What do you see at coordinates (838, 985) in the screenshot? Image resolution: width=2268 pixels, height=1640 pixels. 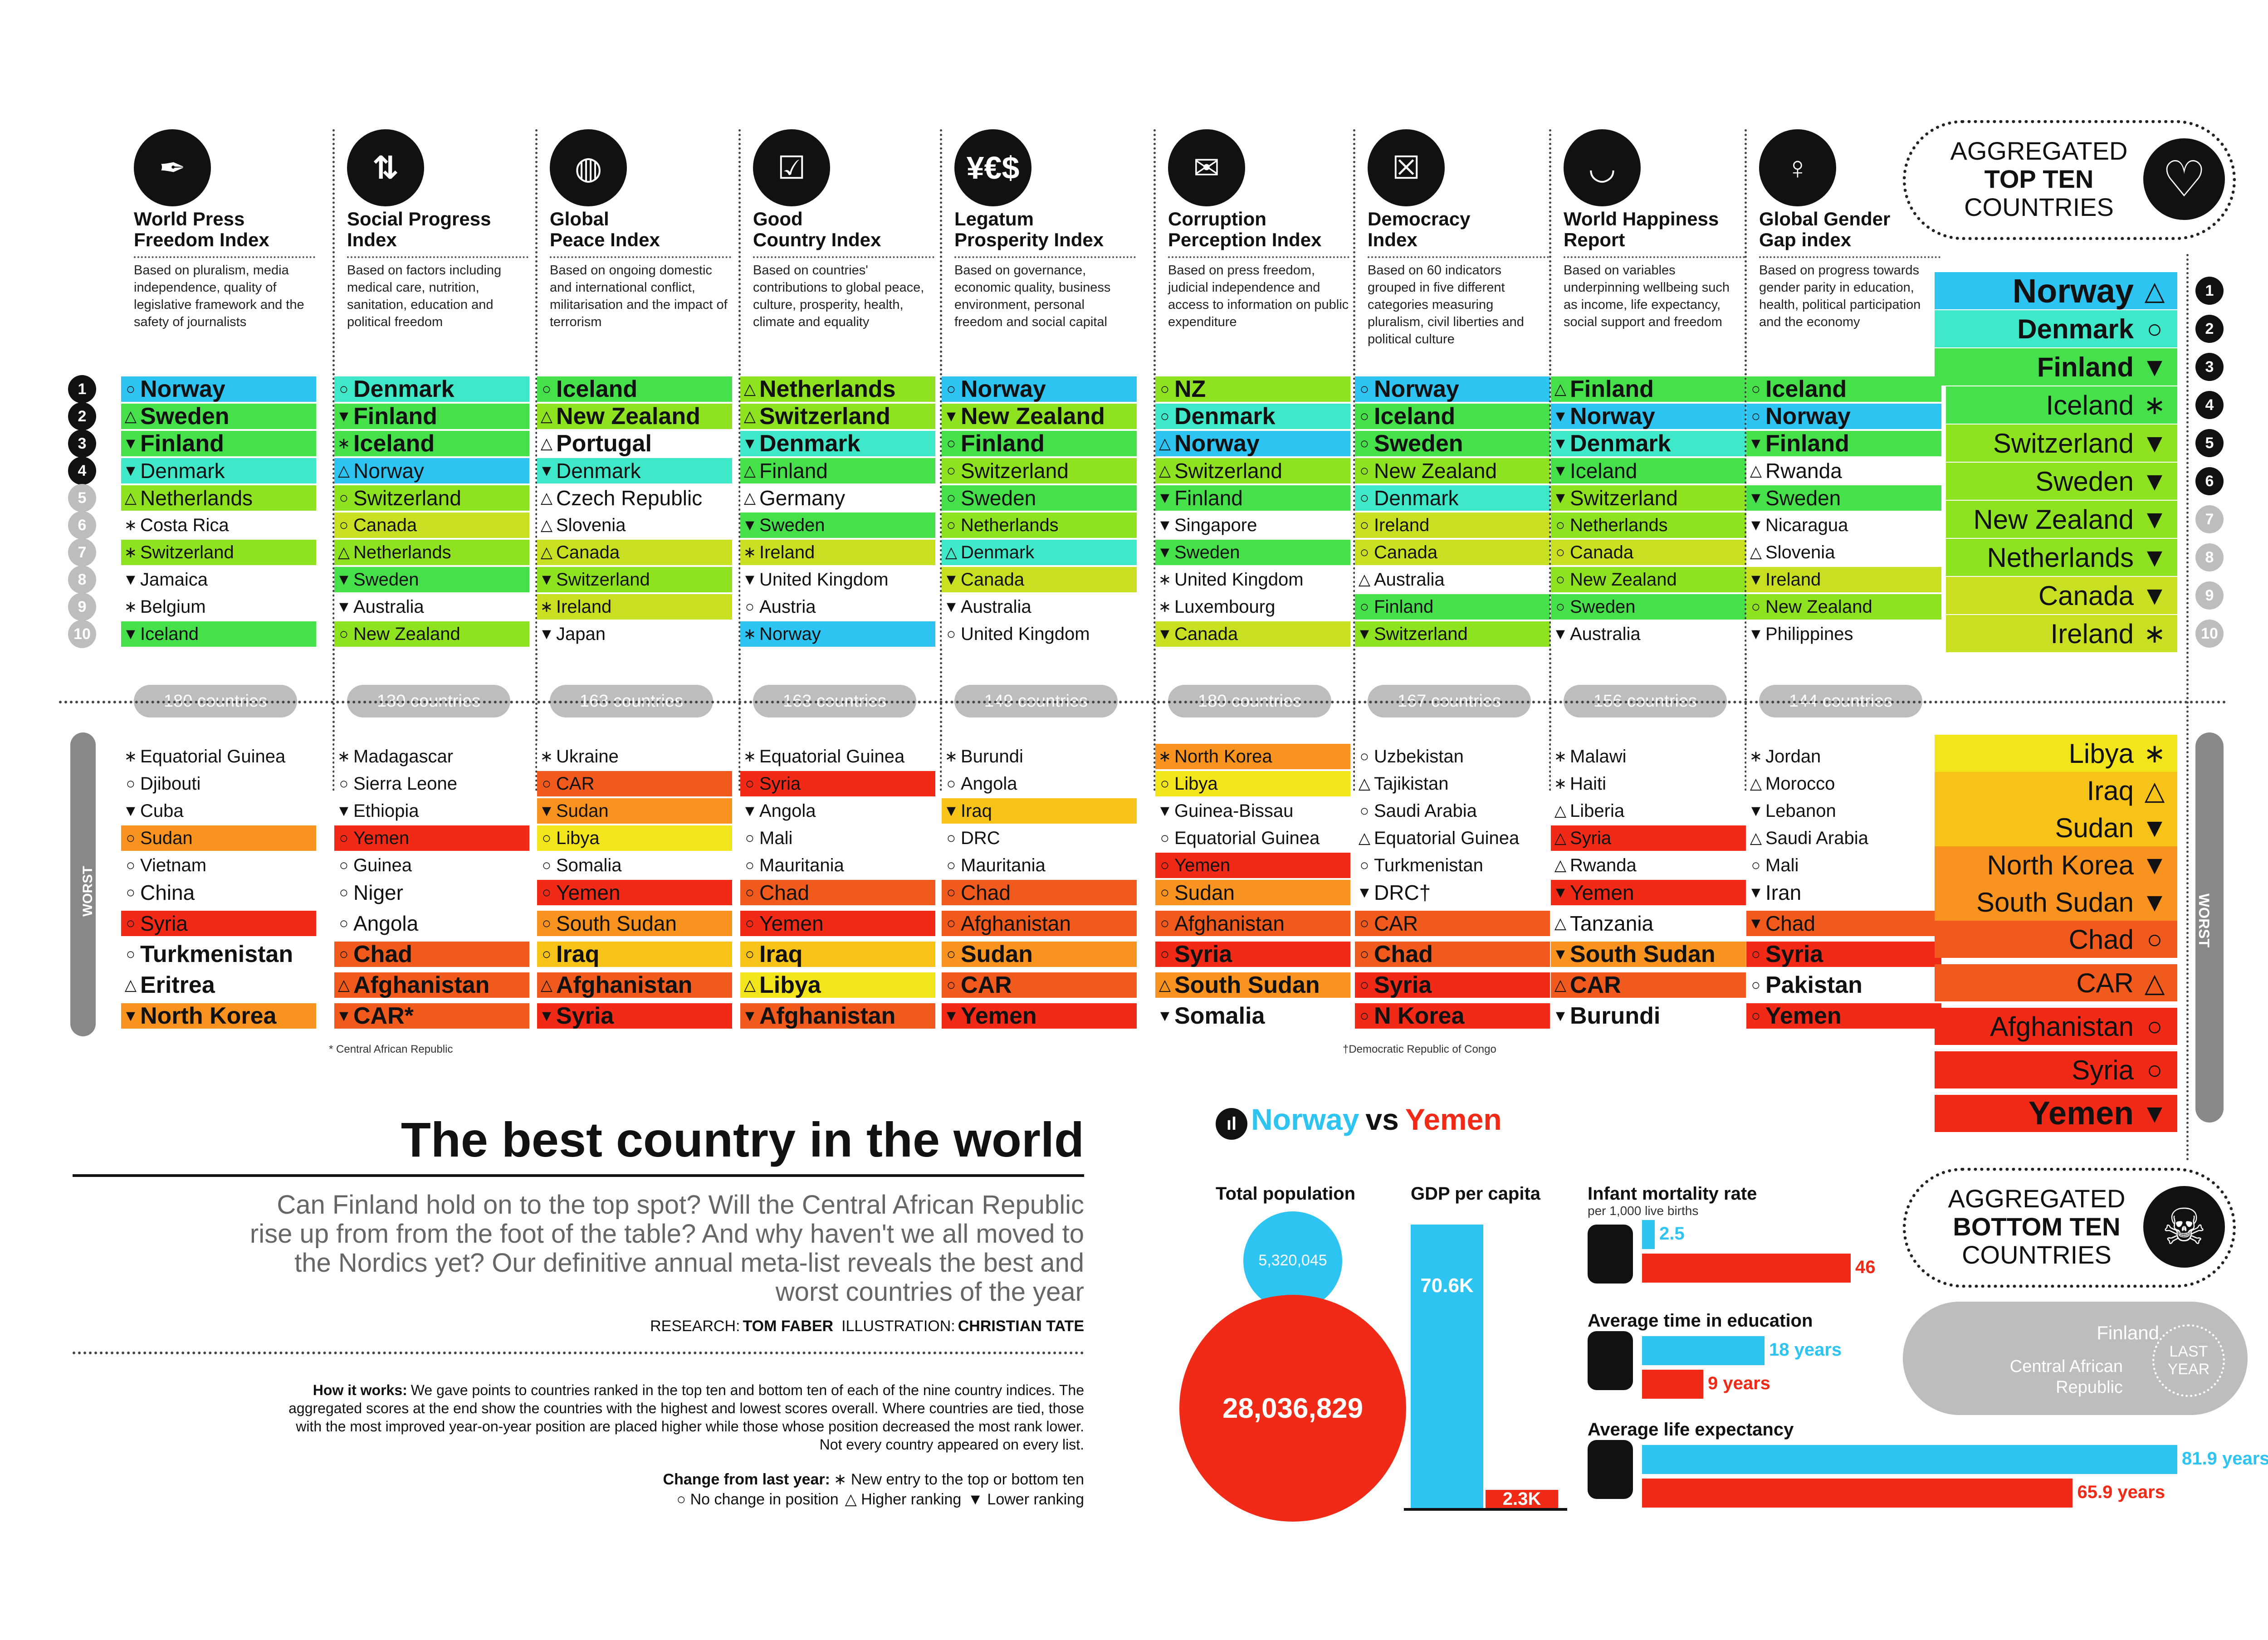 I see `bottom-list-item: △ Libya` at bounding box center [838, 985].